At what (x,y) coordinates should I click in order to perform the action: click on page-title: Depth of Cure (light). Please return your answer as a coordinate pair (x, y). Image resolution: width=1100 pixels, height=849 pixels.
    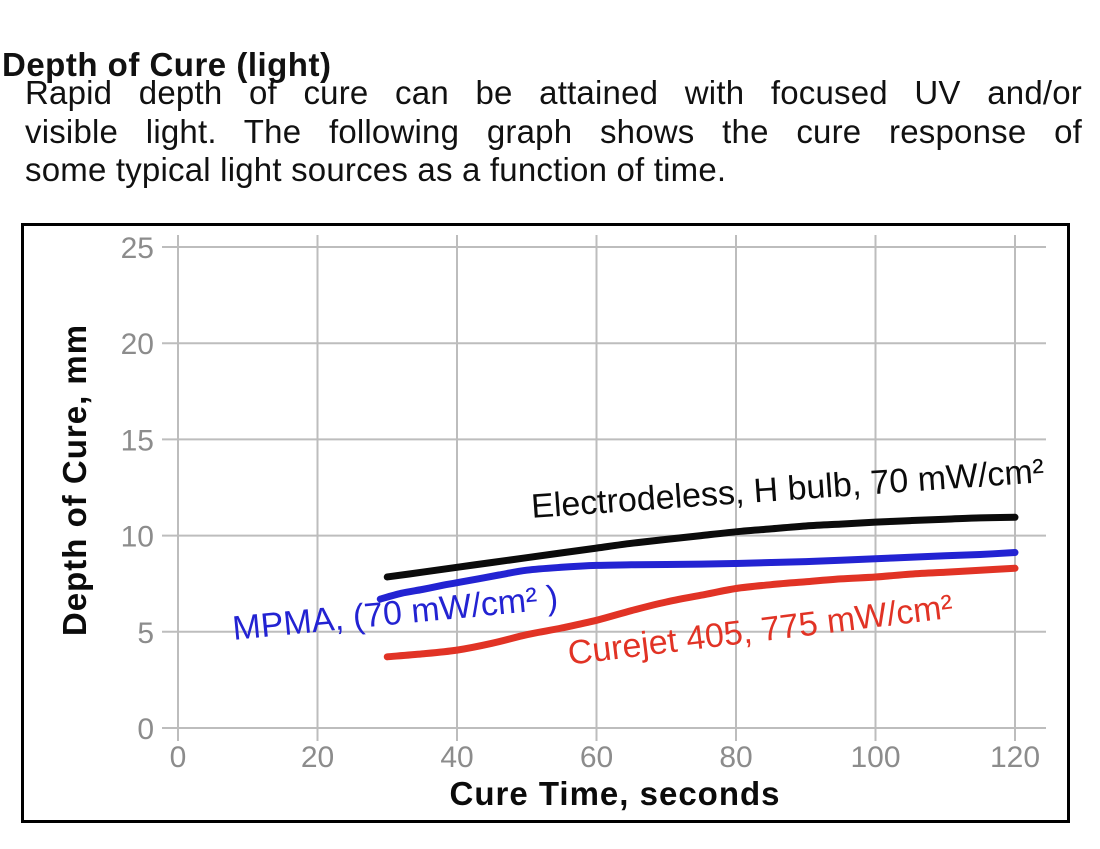
    Looking at the image, I should click on (167, 65).